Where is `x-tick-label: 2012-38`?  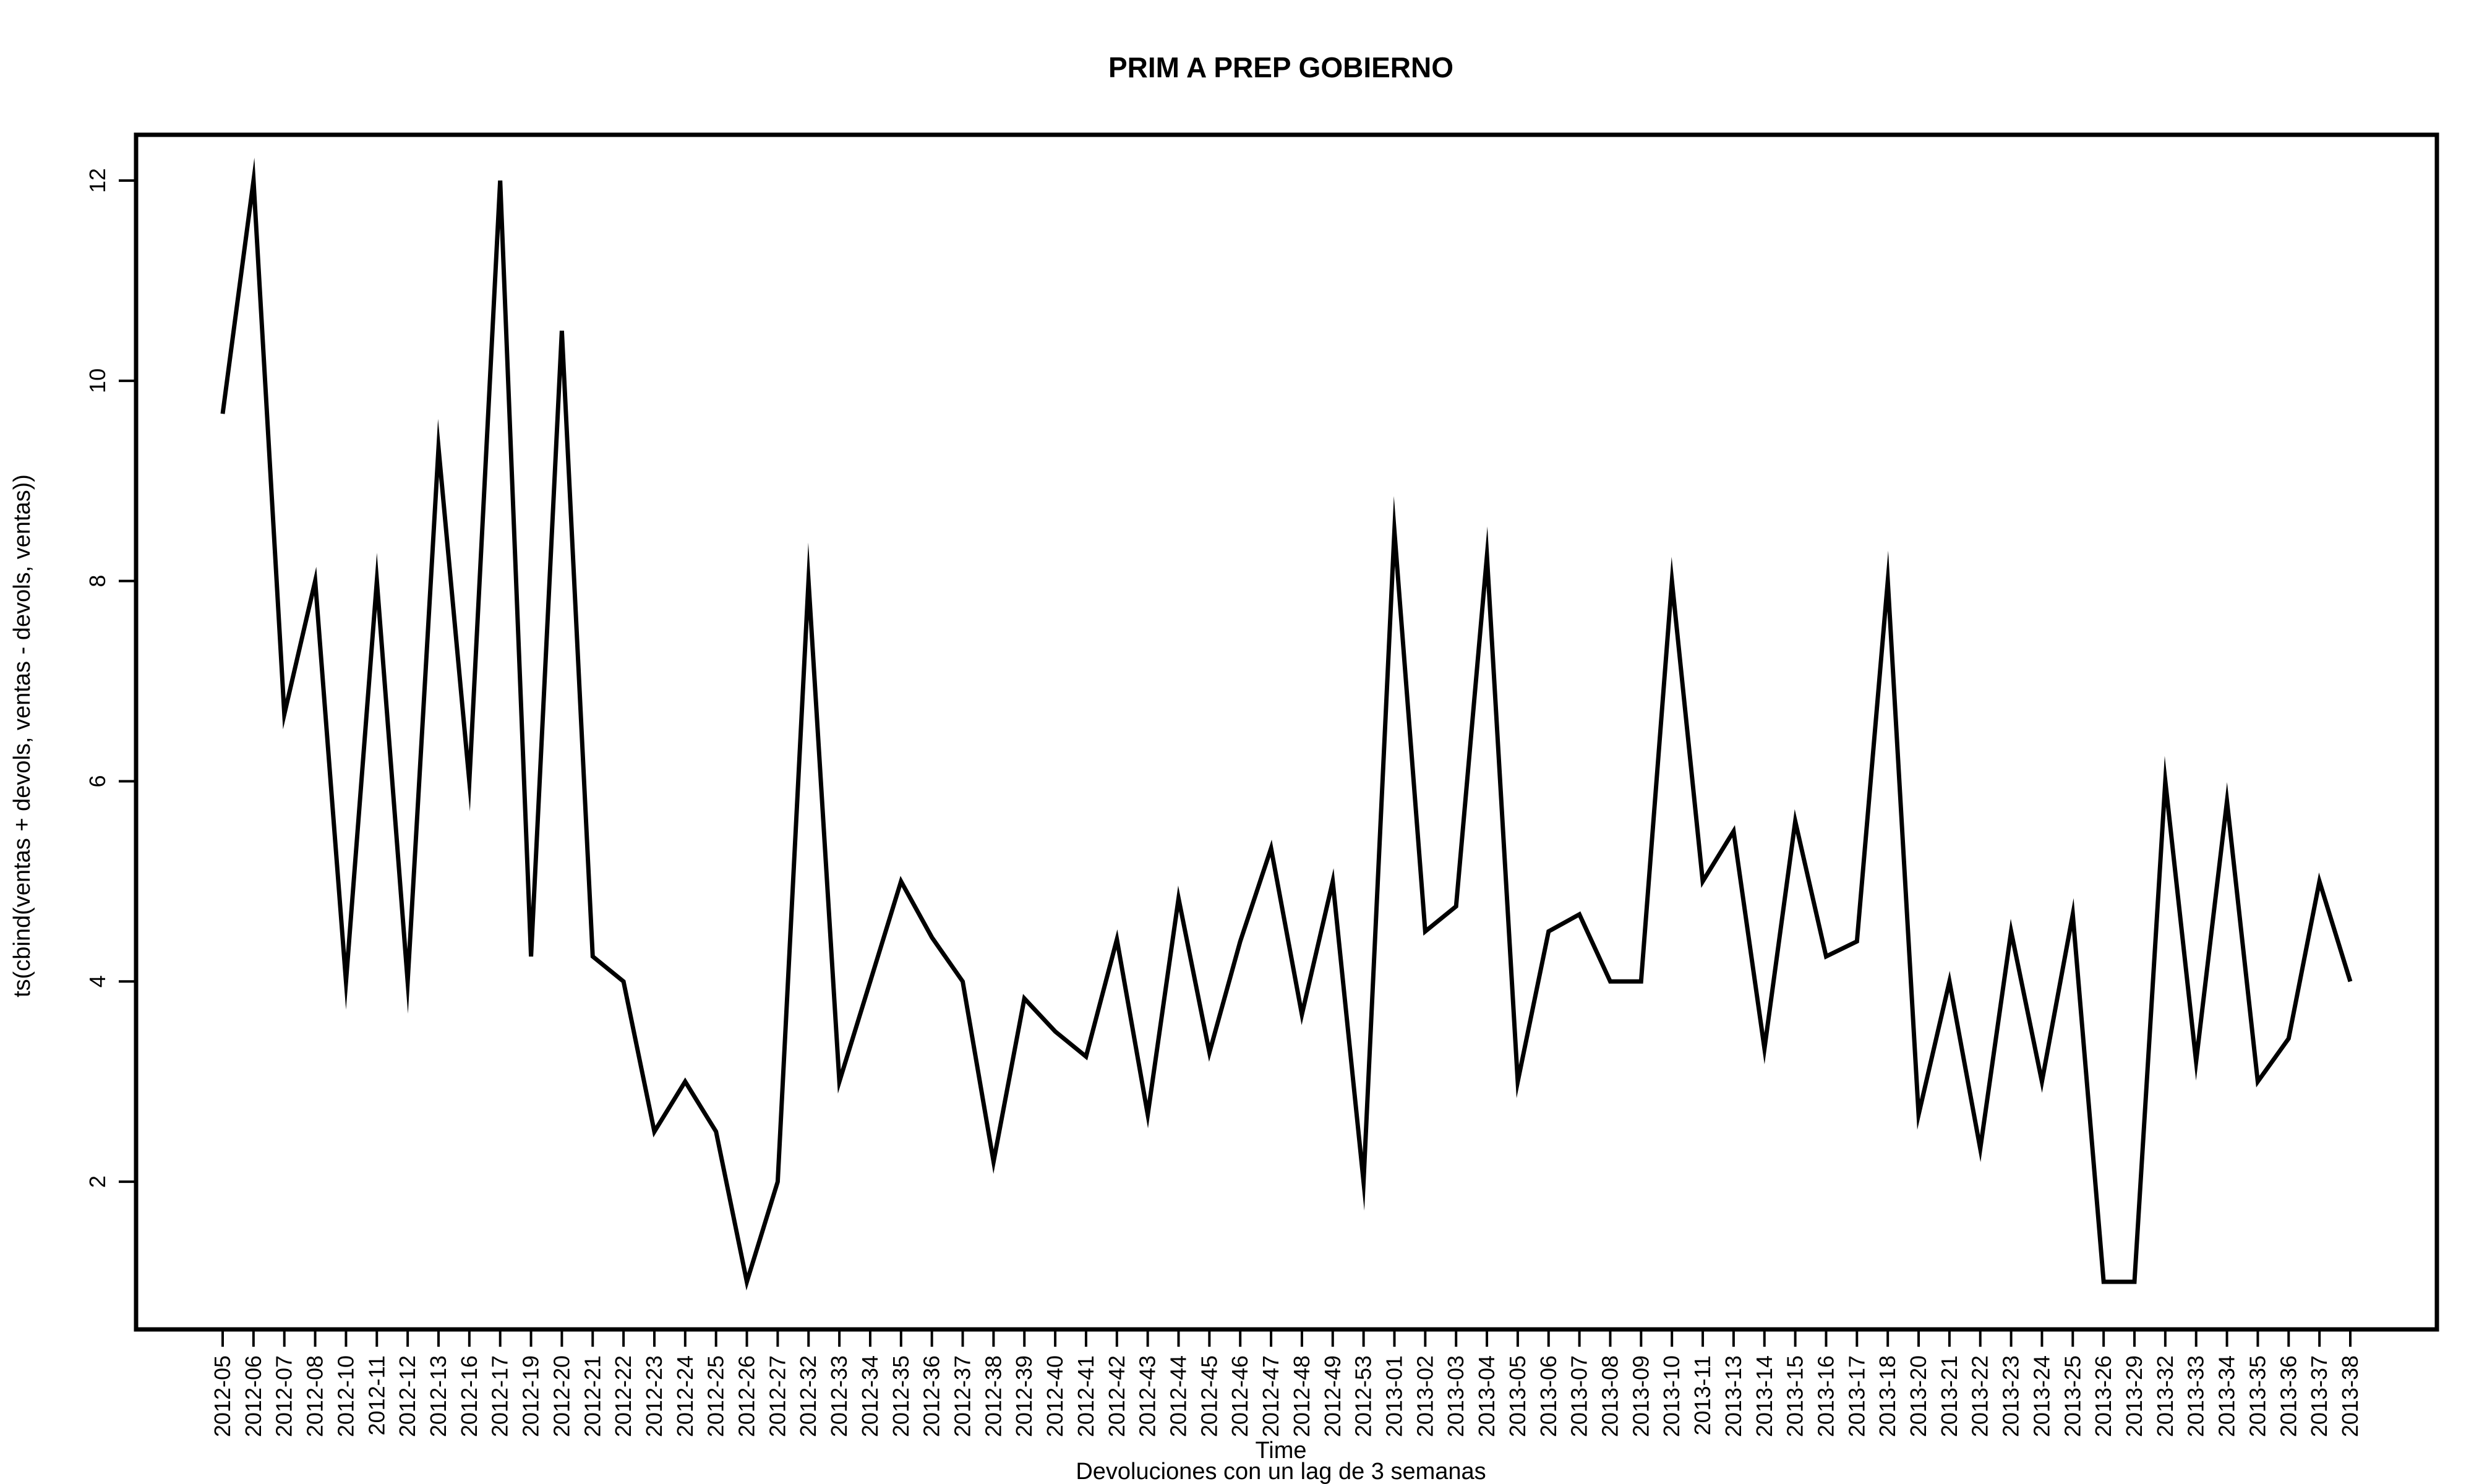
x-tick-label: 2012-38 is located at coordinates (993, 1396).